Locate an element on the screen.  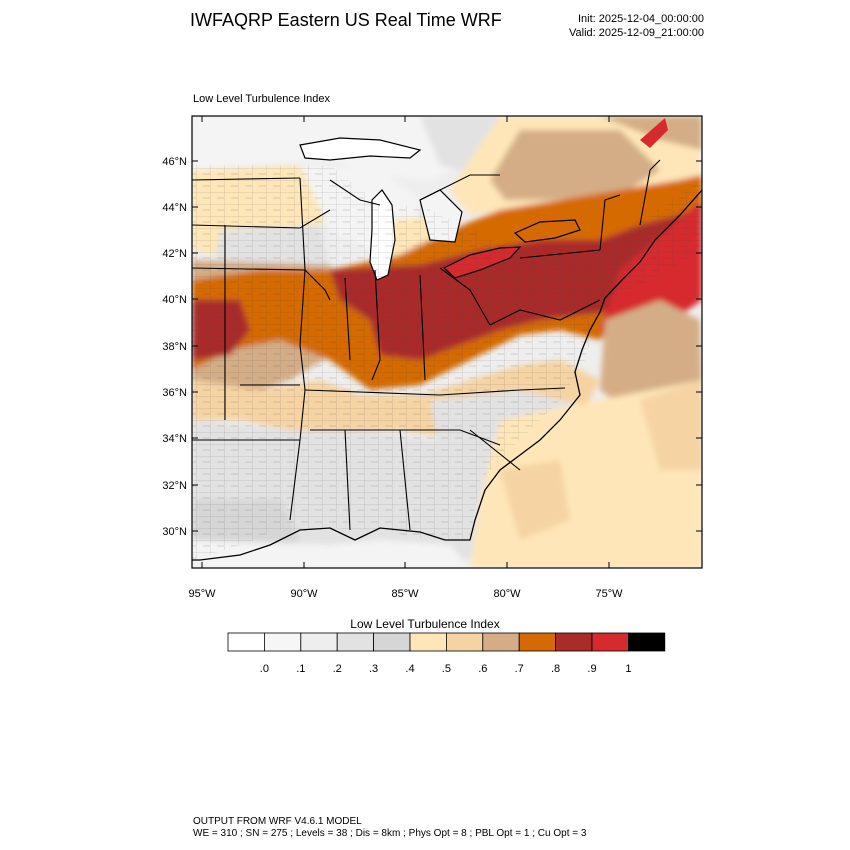
map-title: IWFAQRP Eastern US Real Time WRF is located at coordinates (346, 20).